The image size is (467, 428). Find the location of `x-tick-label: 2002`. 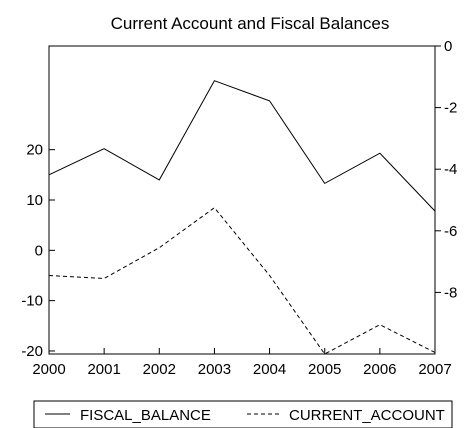

x-tick-label: 2002 is located at coordinates (159, 369).